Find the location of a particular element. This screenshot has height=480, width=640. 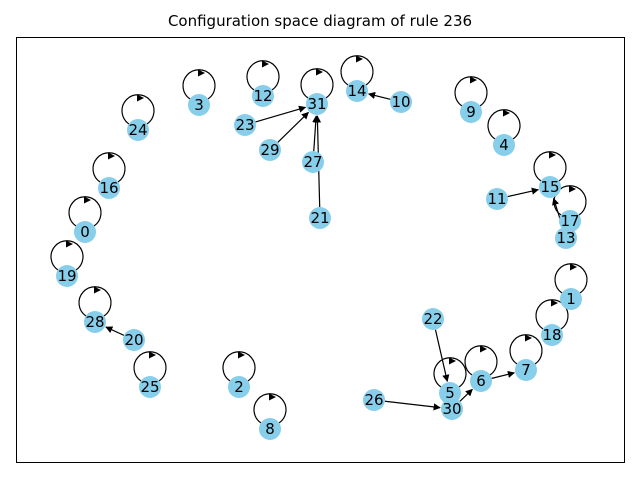

node-29: 29 is located at coordinates (270, 150).